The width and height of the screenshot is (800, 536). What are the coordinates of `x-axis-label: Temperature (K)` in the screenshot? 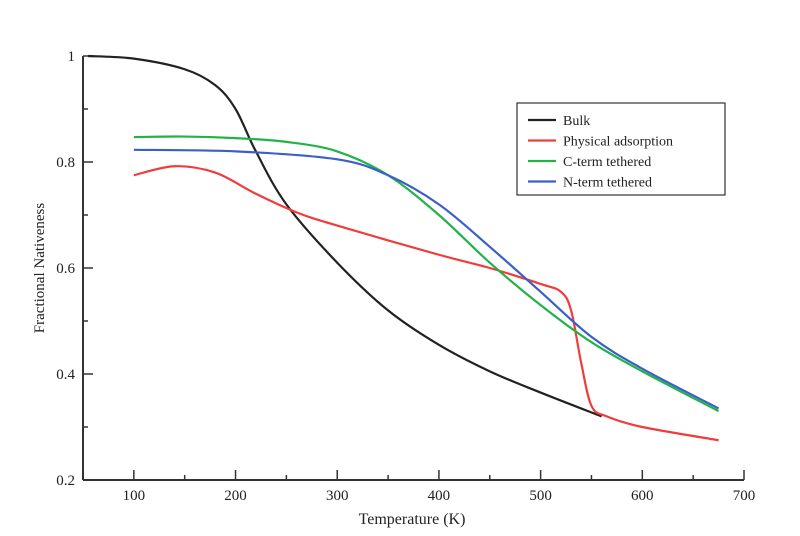 It's located at (412, 519).